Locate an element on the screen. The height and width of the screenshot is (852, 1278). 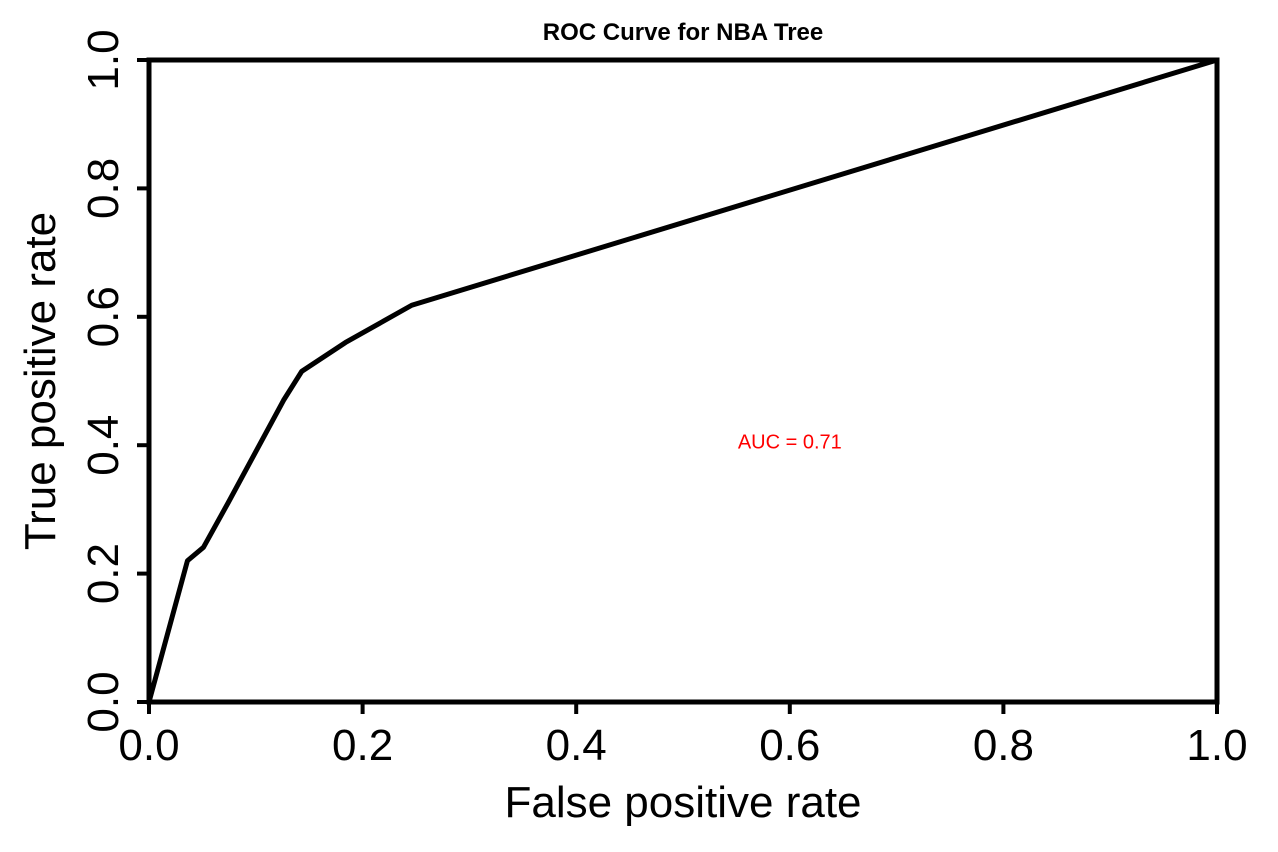
y-tick-label: 1.0 is located at coordinates (103, 59).